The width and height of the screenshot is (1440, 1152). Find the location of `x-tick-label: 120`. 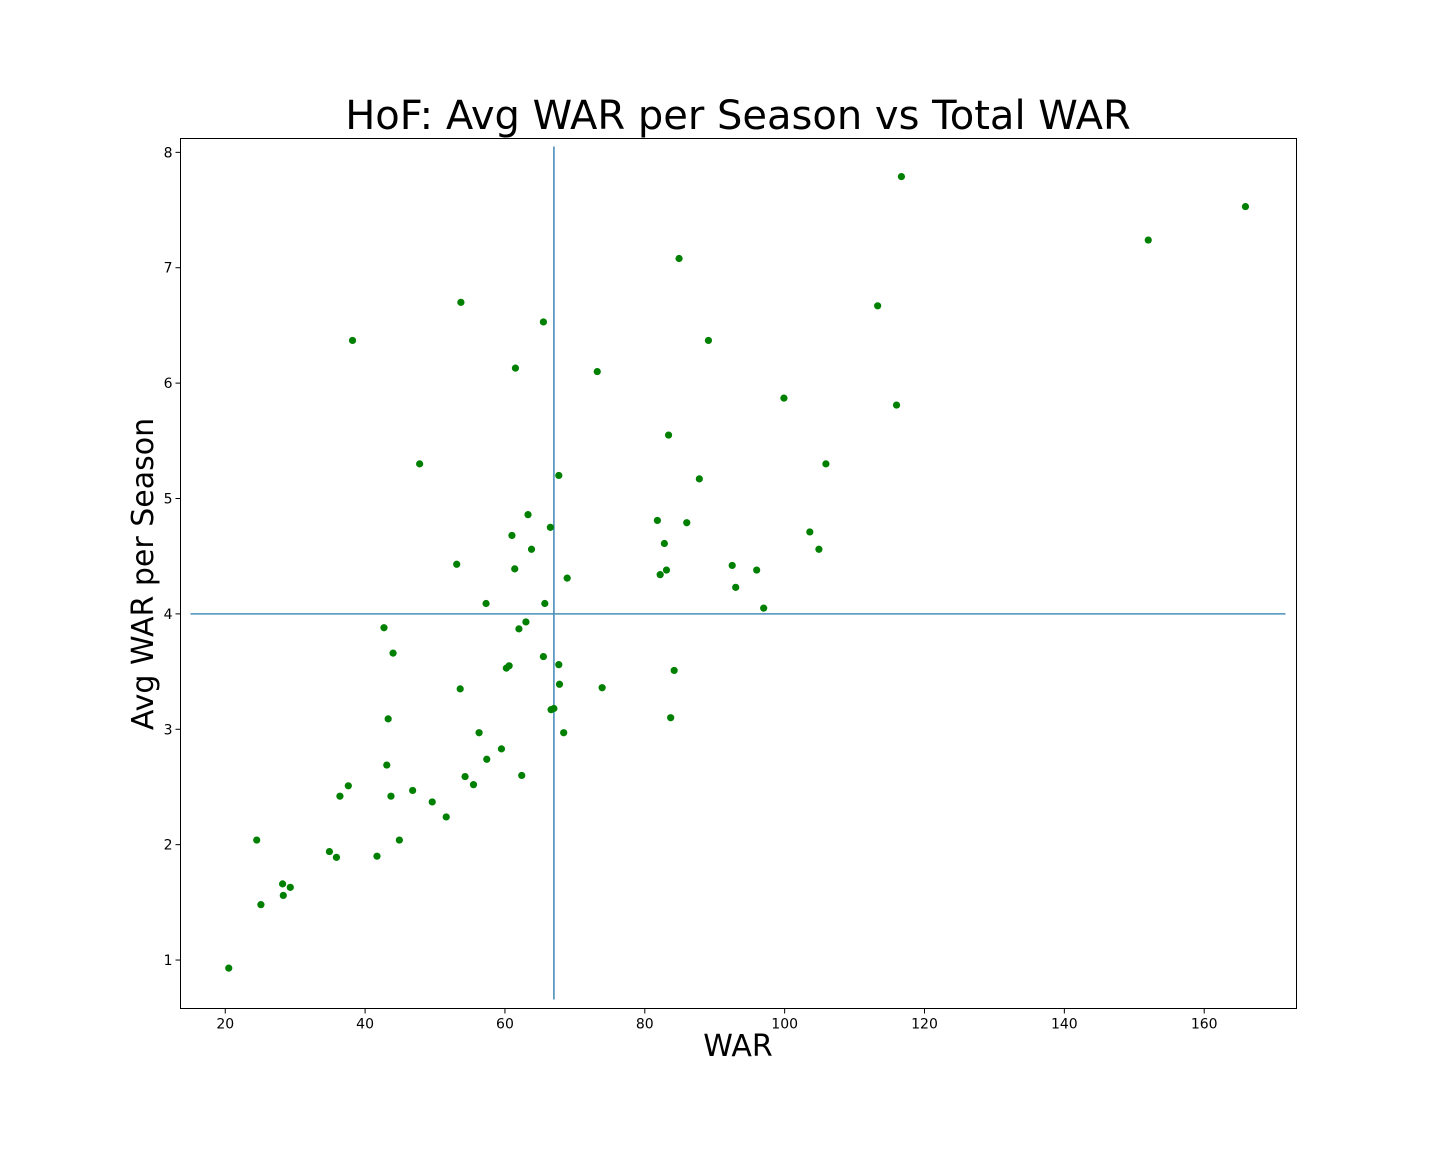

x-tick-label: 120 is located at coordinates (924, 1025).